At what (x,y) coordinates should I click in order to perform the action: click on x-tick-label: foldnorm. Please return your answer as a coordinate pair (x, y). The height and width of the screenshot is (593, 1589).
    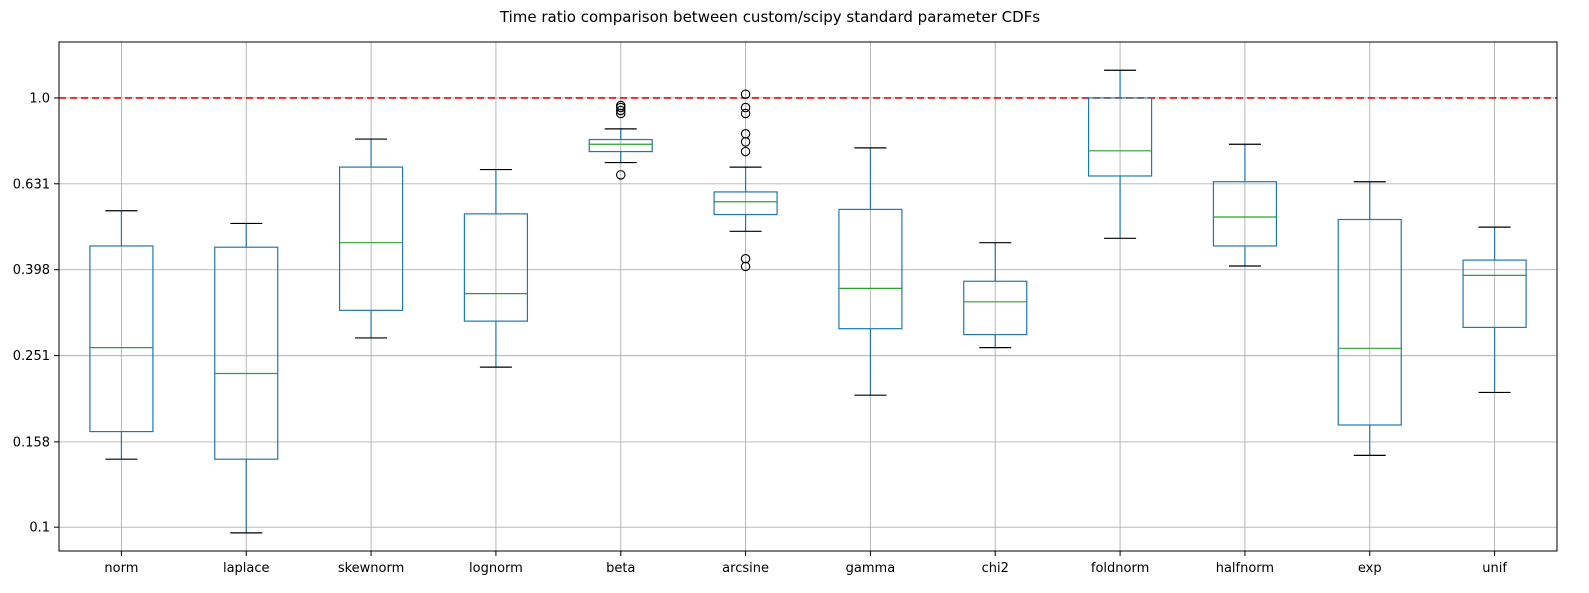
    Looking at the image, I should click on (1120, 568).